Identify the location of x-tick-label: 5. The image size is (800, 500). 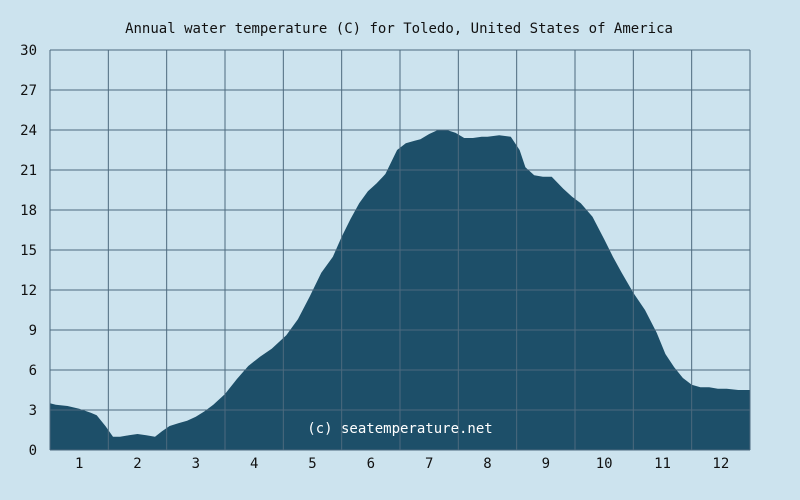
(312, 464).